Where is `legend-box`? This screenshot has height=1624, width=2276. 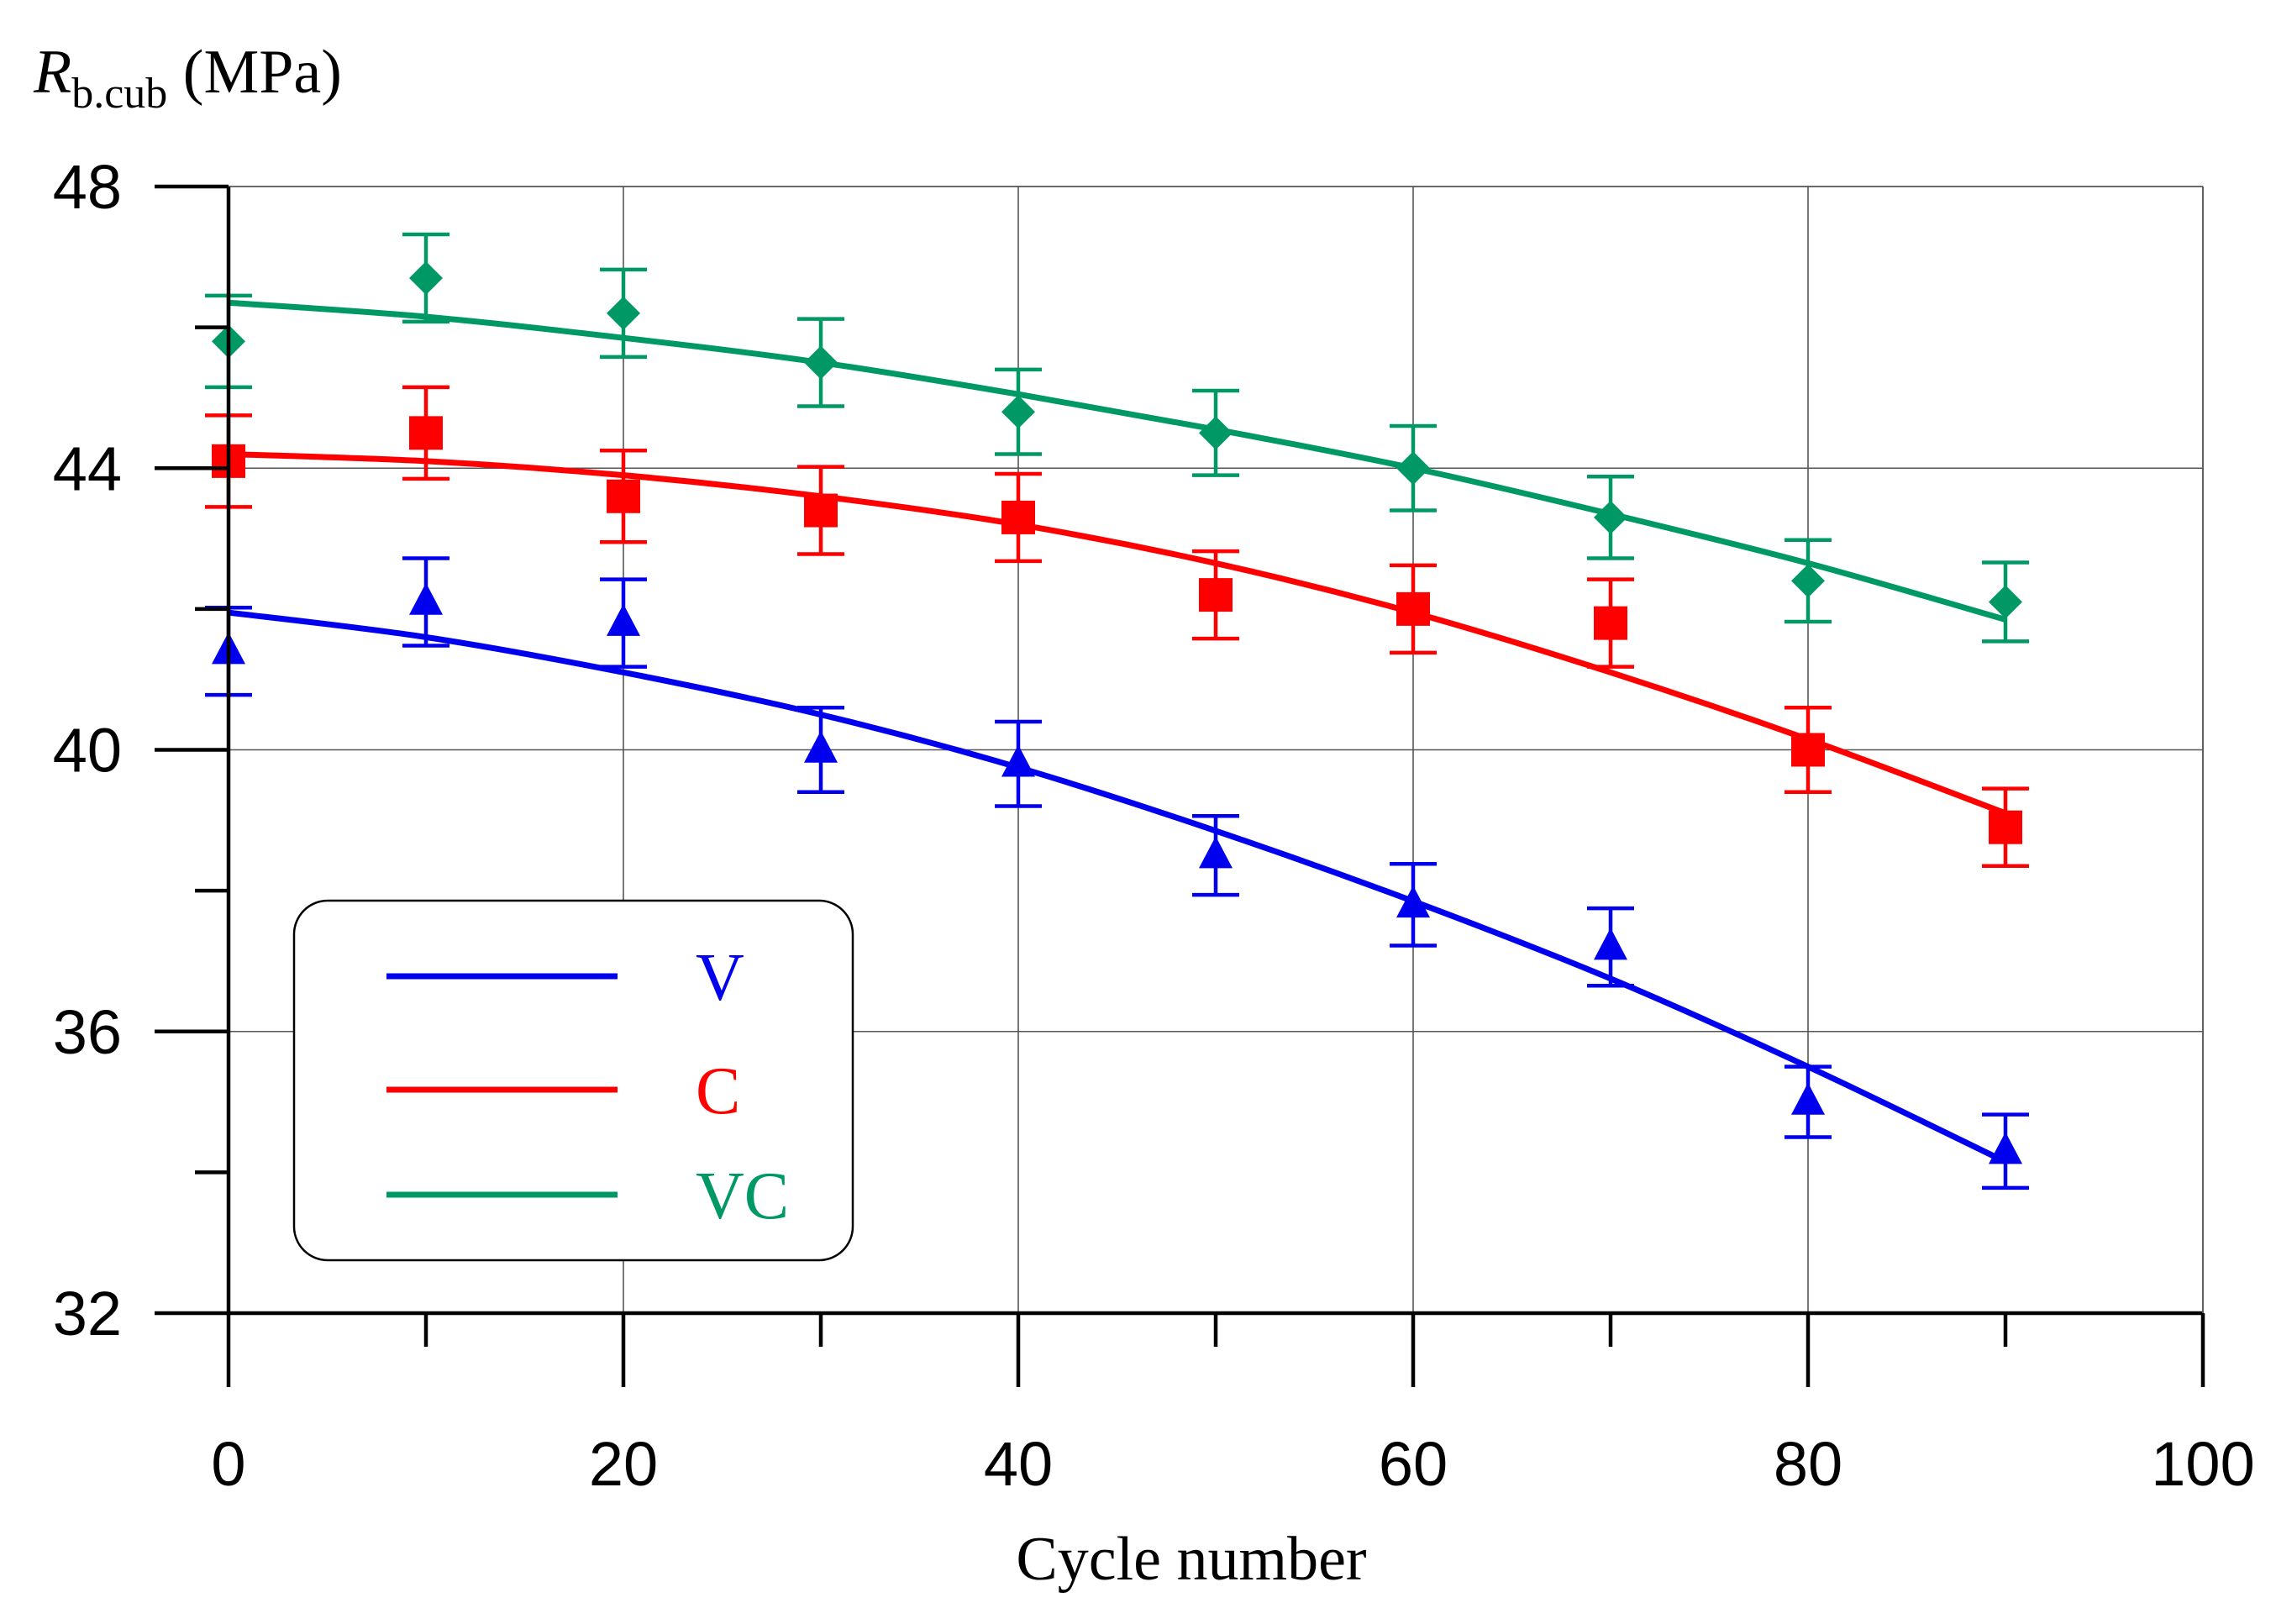
legend-box is located at coordinates (573, 1080).